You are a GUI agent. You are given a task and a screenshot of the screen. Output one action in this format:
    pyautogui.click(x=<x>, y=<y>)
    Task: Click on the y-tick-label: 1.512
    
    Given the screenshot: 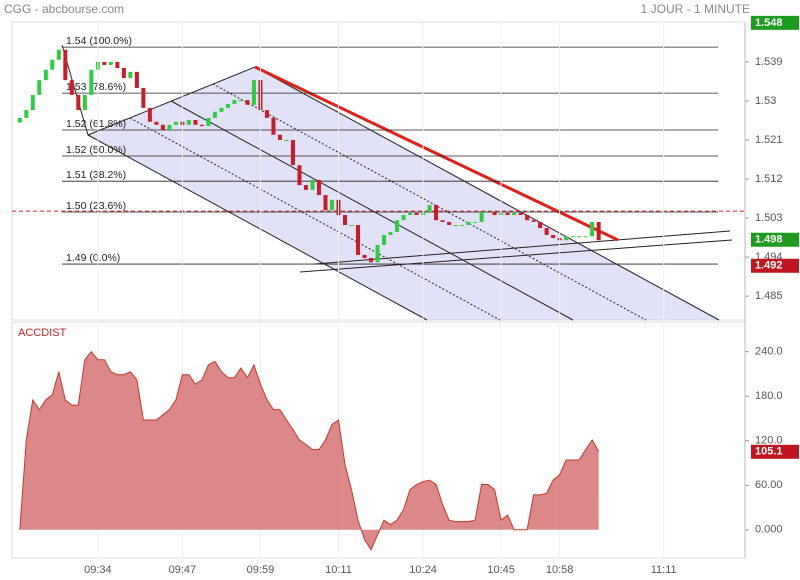 What is the action you would take?
    pyautogui.click(x=769, y=179)
    